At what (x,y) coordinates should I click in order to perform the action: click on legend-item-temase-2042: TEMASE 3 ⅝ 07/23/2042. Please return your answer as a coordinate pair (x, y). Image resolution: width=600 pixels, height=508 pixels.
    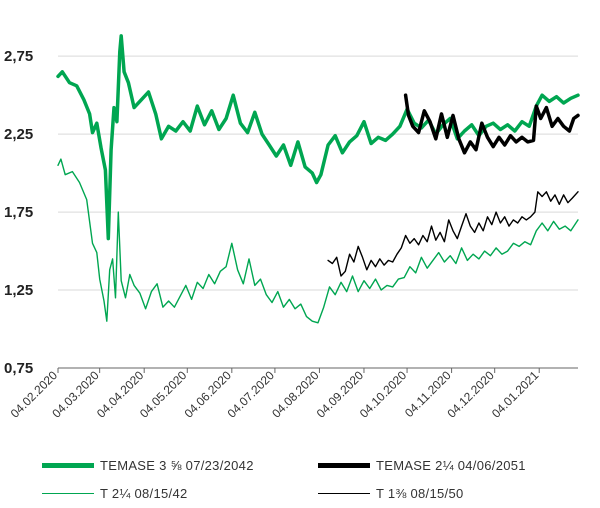
    Looking at the image, I should click on (148, 465).